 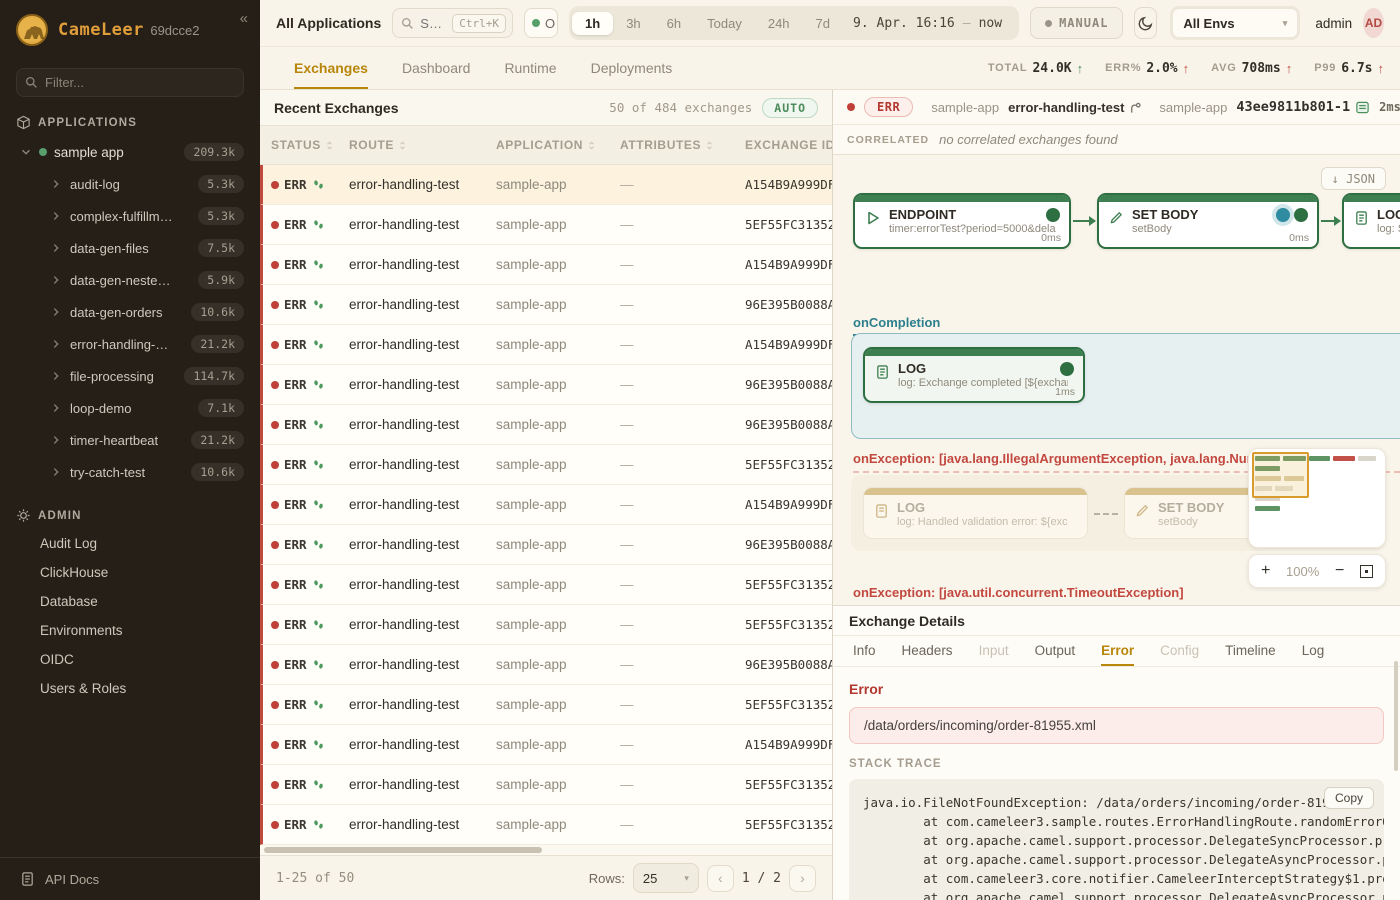 What do you see at coordinates (81, 630) in the screenshot?
I see `sidebar-admin-item: Environments` at bounding box center [81, 630].